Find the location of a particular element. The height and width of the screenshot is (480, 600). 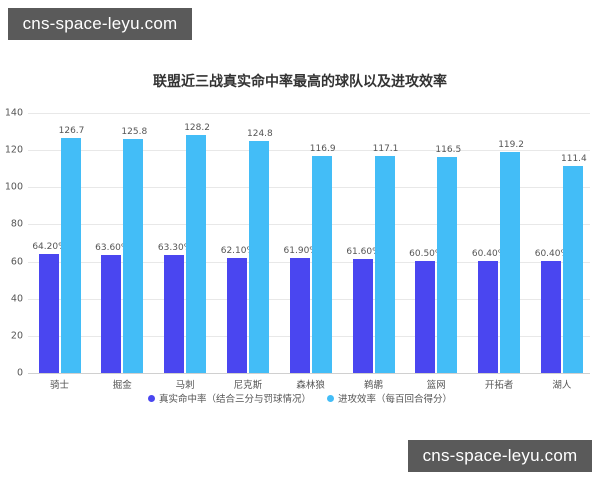

bar-value-label: 125.8 is located at coordinates (134, 132).